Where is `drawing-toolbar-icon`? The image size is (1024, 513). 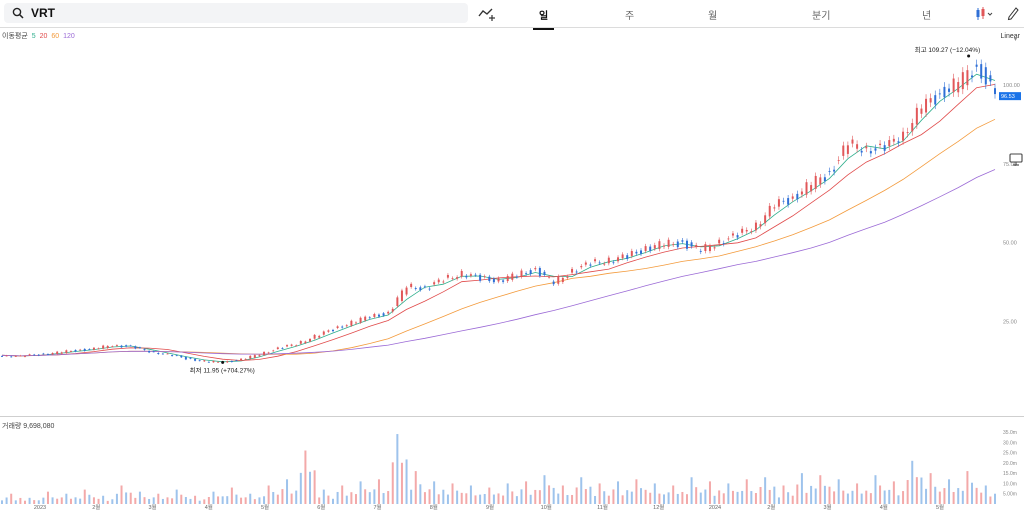
drawing-toolbar-icon is located at coordinates (1016, 159).